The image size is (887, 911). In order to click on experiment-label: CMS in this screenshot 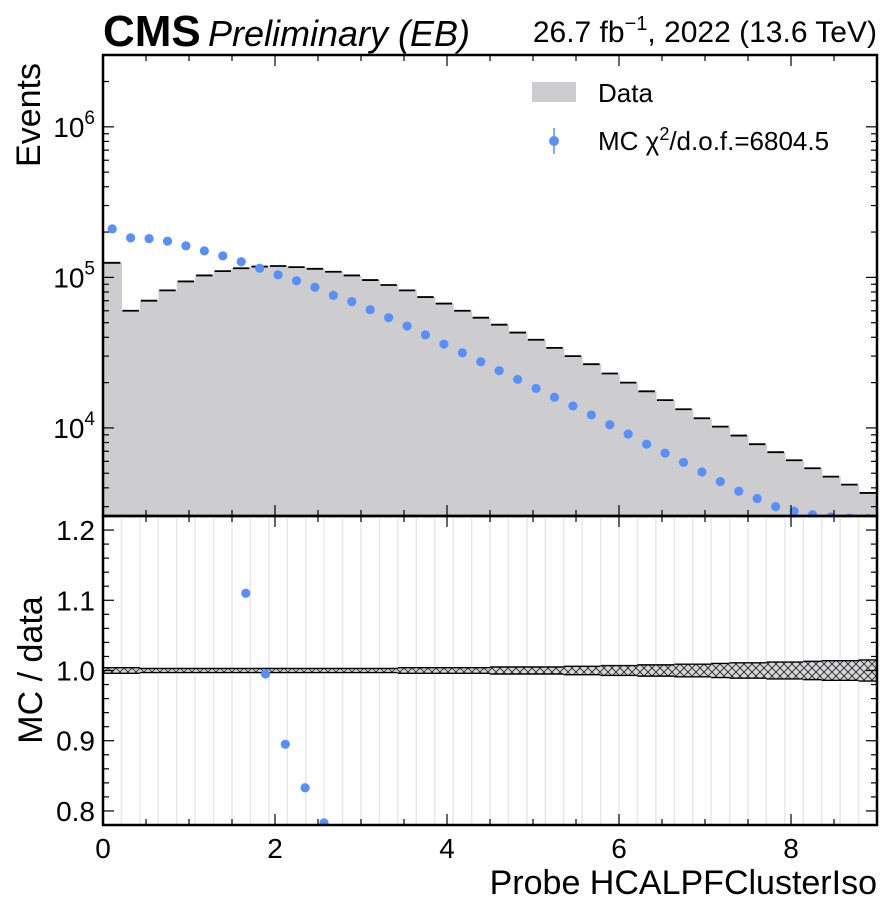, I will do `click(152, 31)`.